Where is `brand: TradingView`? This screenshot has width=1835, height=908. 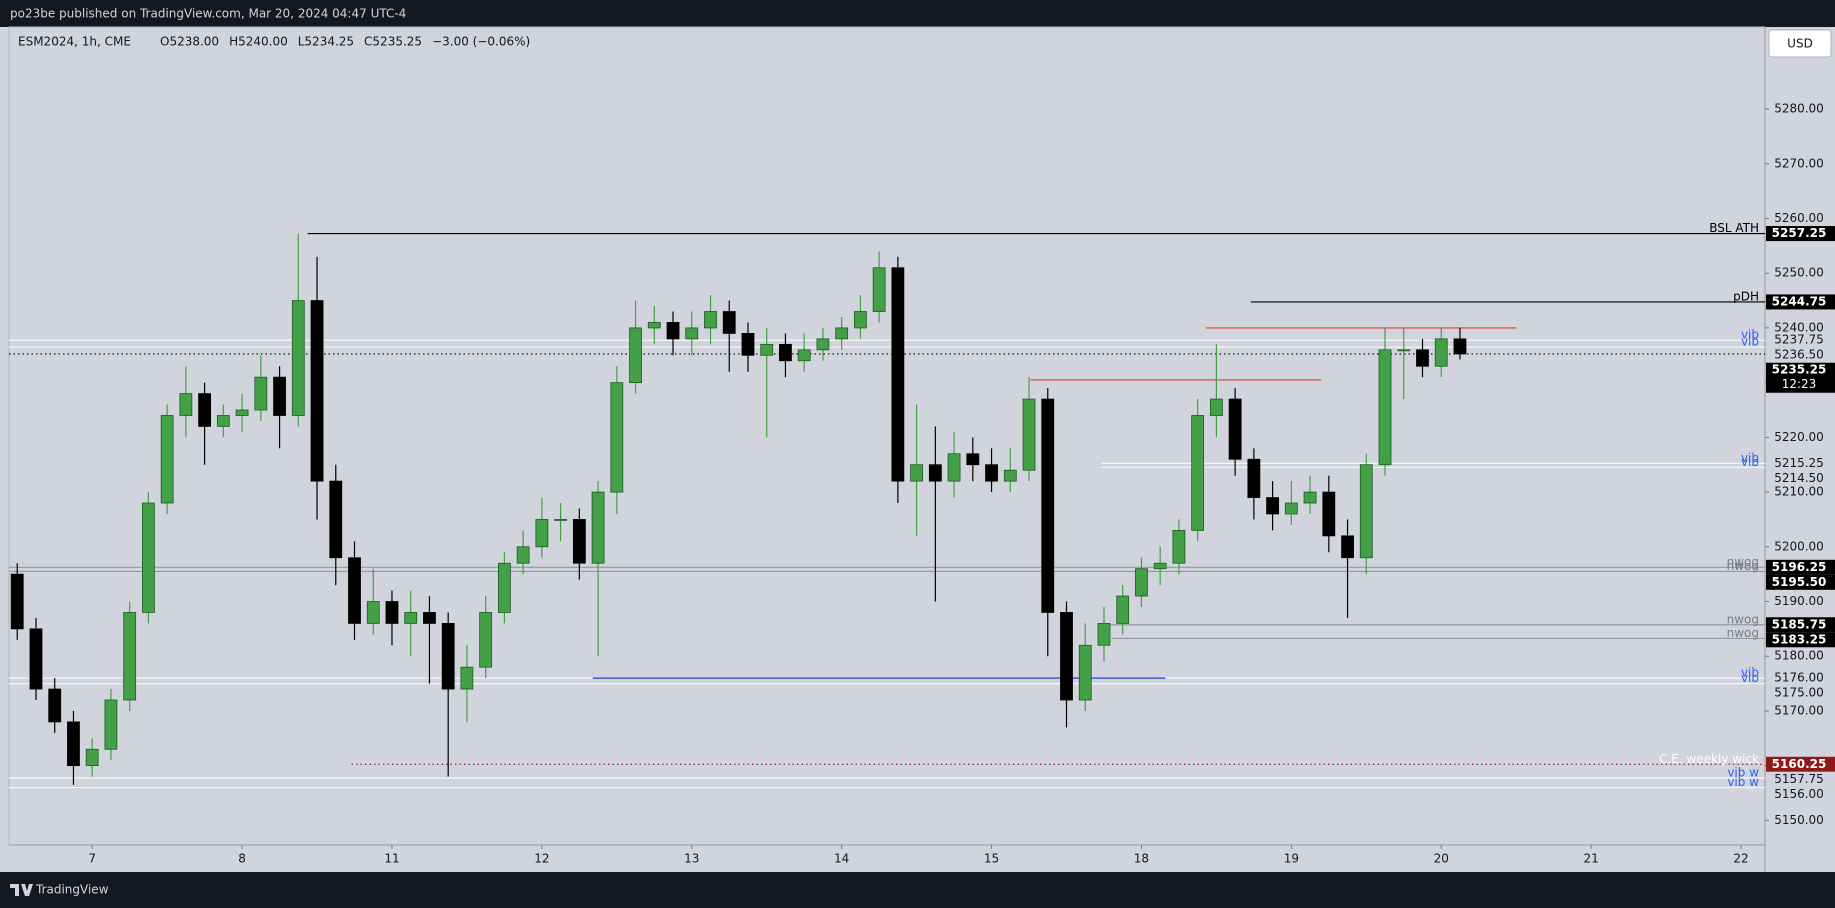 brand: TradingView is located at coordinates (72, 890).